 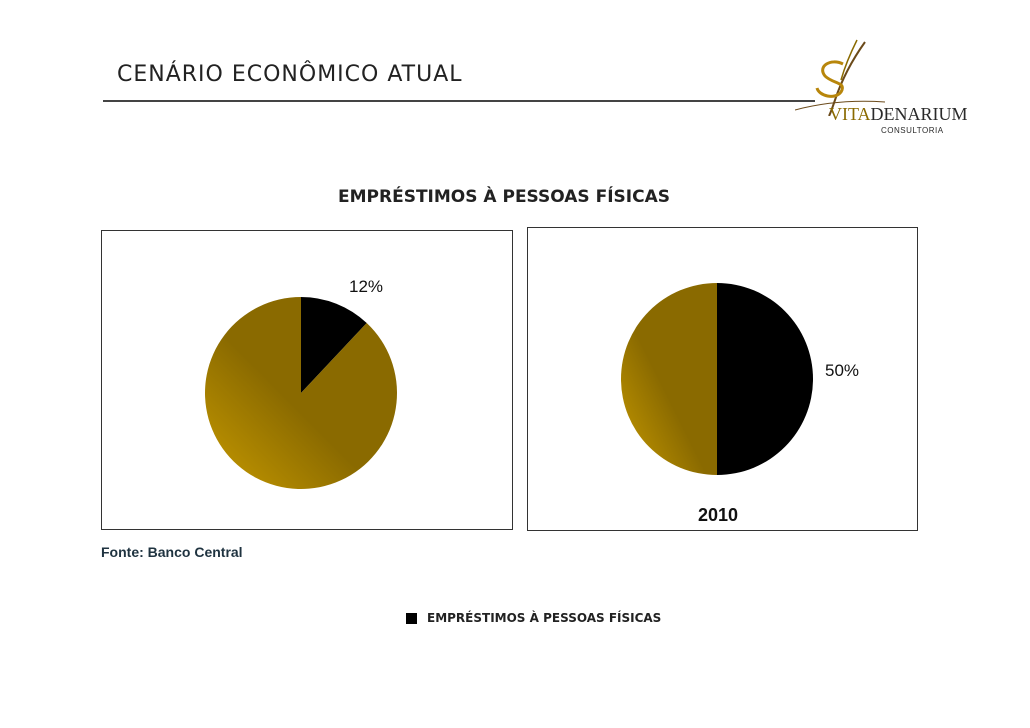 What do you see at coordinates (411, 618) in the screenshot?
I see `legend-swatch-loans` at bounding box center [411, 618].